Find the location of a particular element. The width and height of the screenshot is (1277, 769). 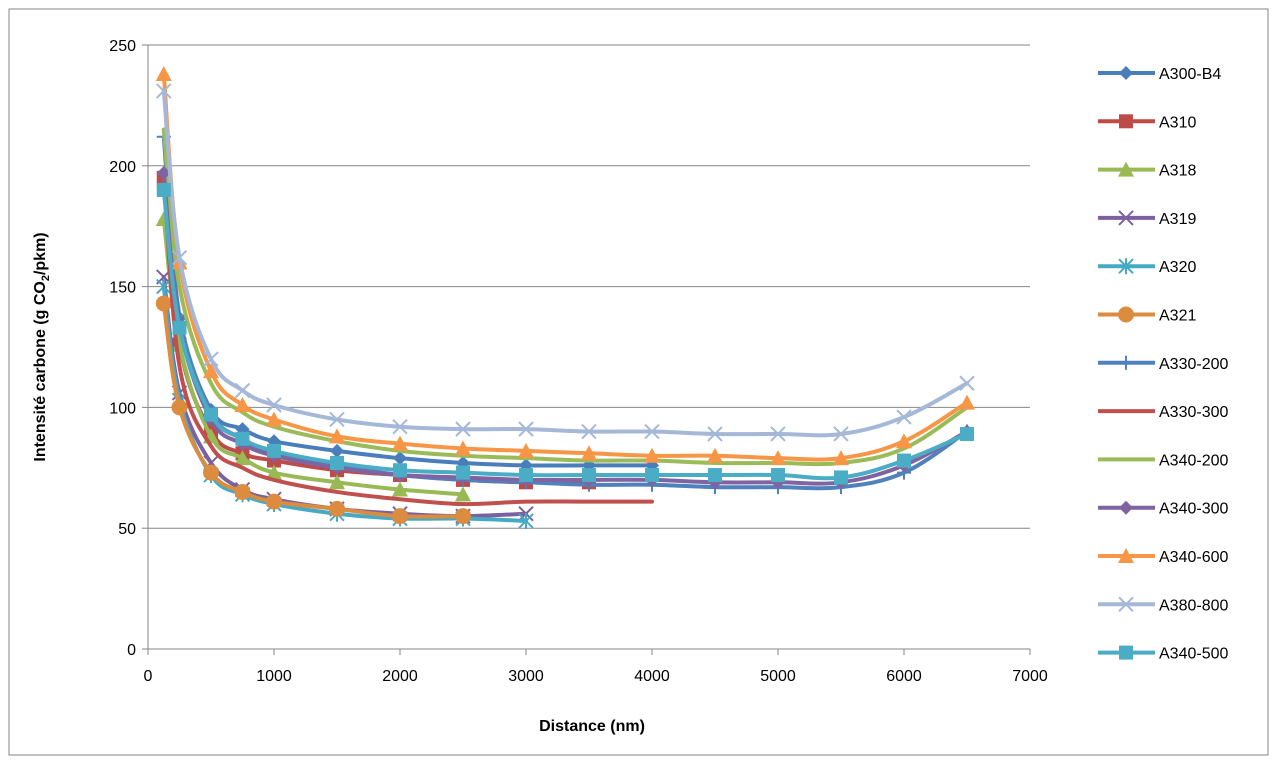

x-axis-label: Distance (nm) is located at coordinates (592, 726).